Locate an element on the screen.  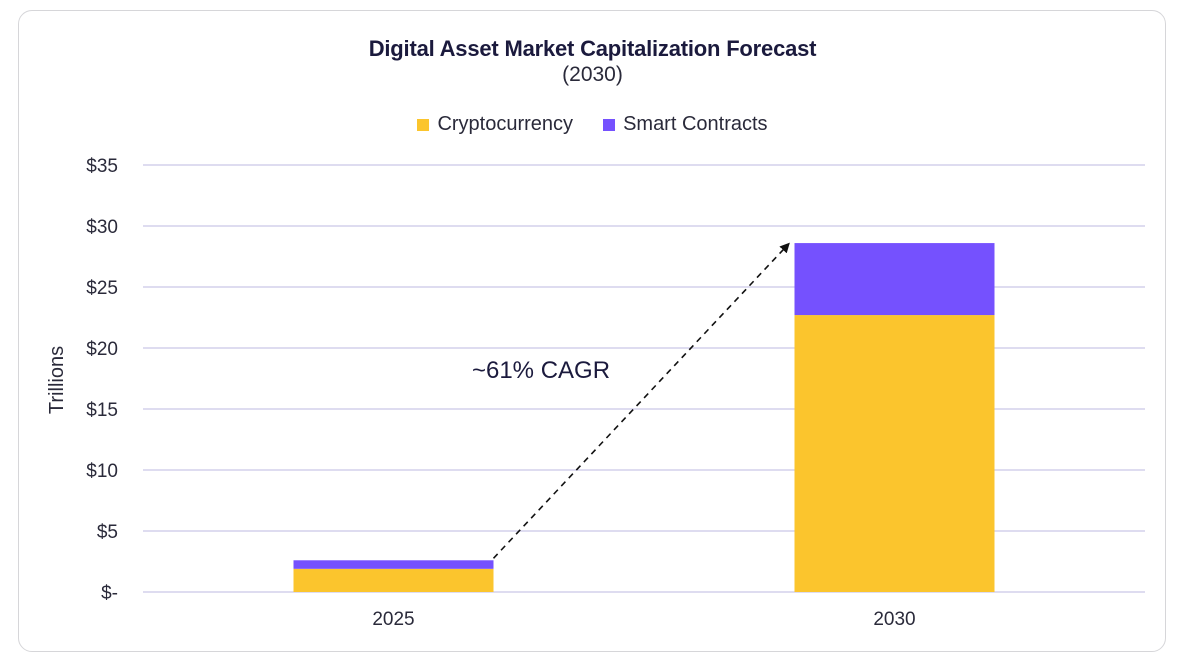
y-tick-label: $30 is located at coordinates (102, 227).